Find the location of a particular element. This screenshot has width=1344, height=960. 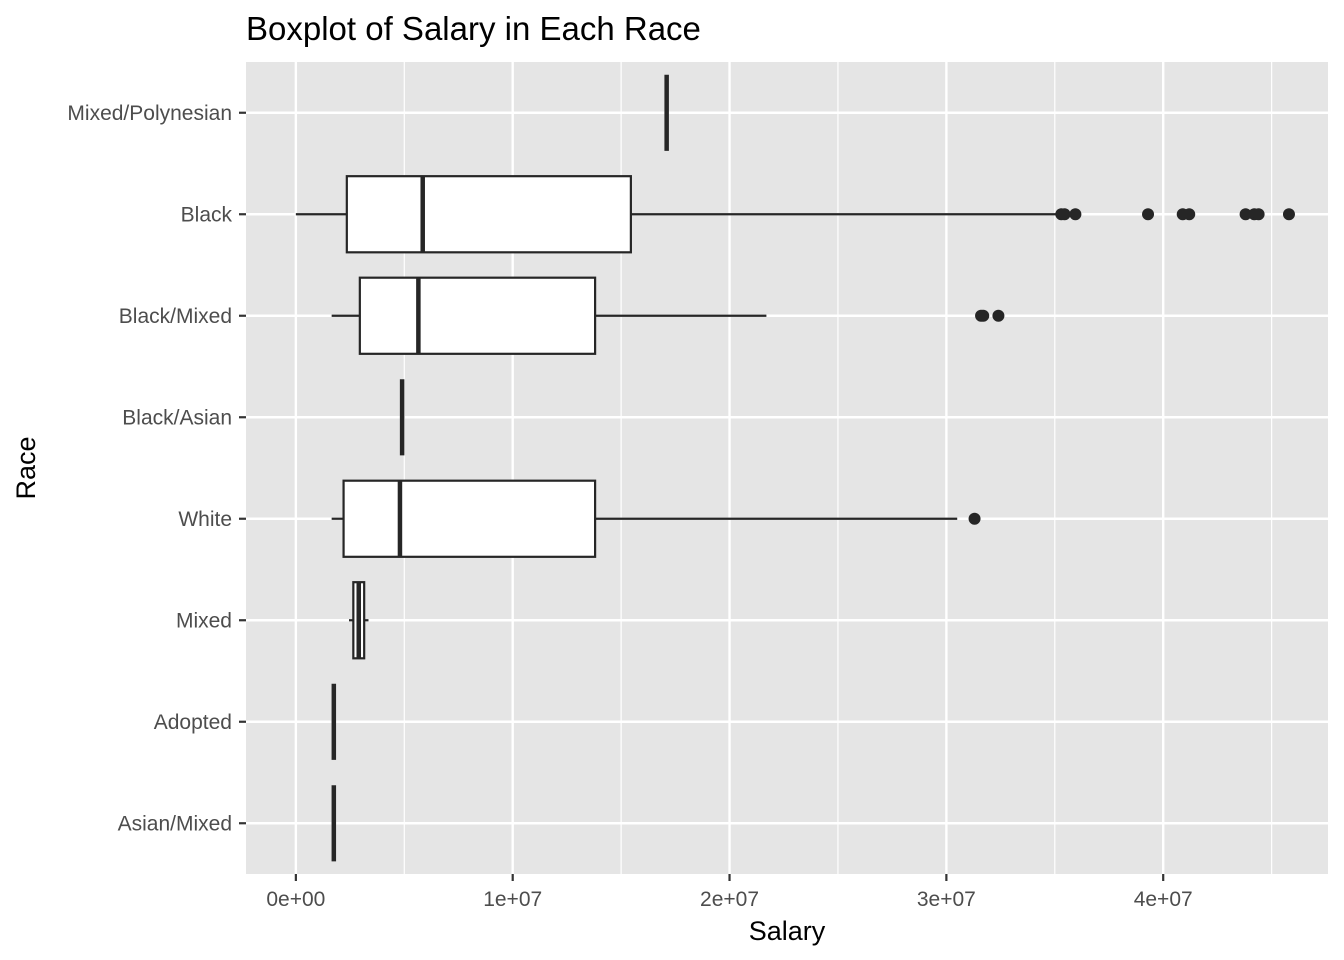

y-tick-label: Adopted is located at coordinates (193, 722).